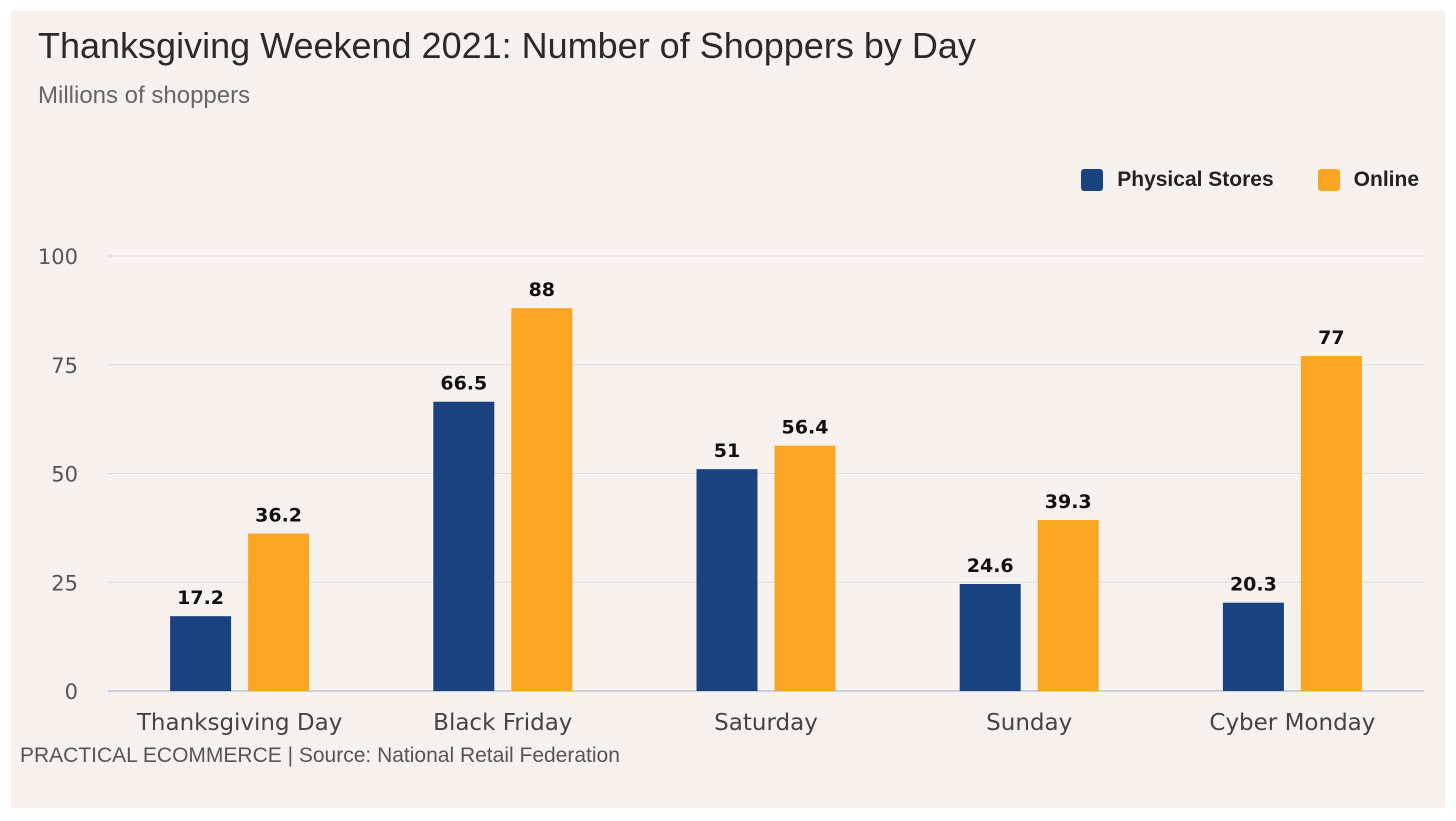  What do you see at coordinates (58, 257) in the screenshot?
I see `y-tick-label: 100` at bounding box center [58, 257].